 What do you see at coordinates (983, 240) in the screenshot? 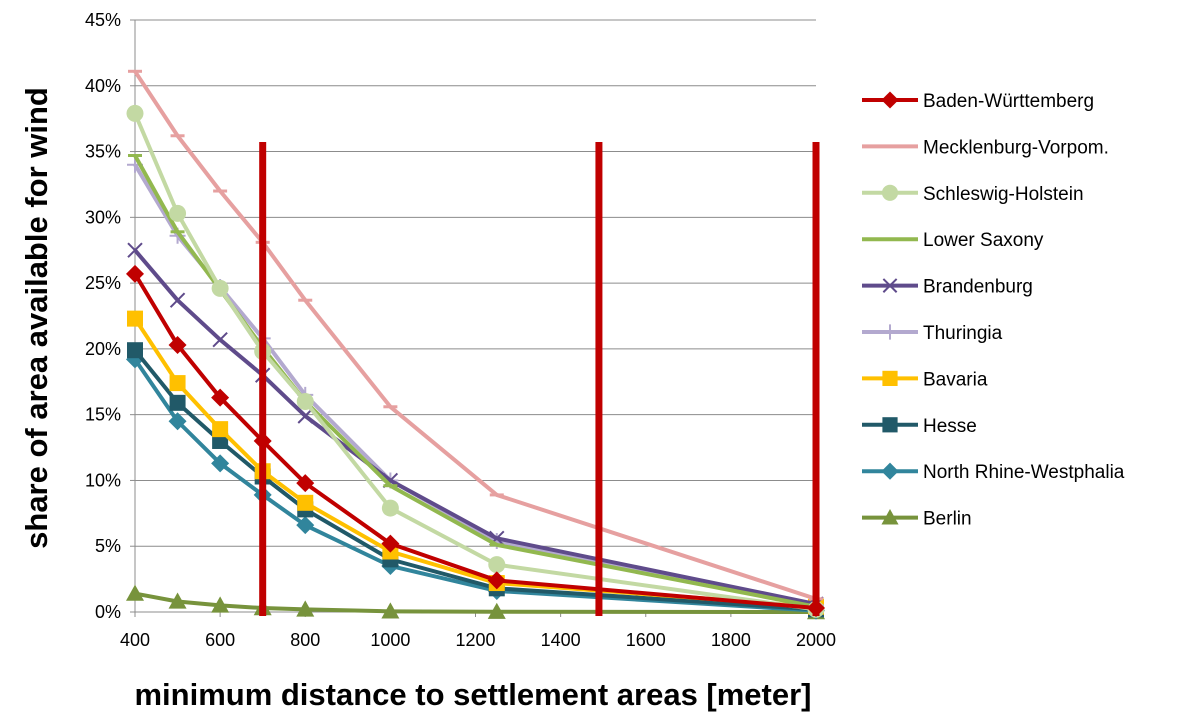
I see `legend-label: Lower Saxony` at bounding box center [983, 240].